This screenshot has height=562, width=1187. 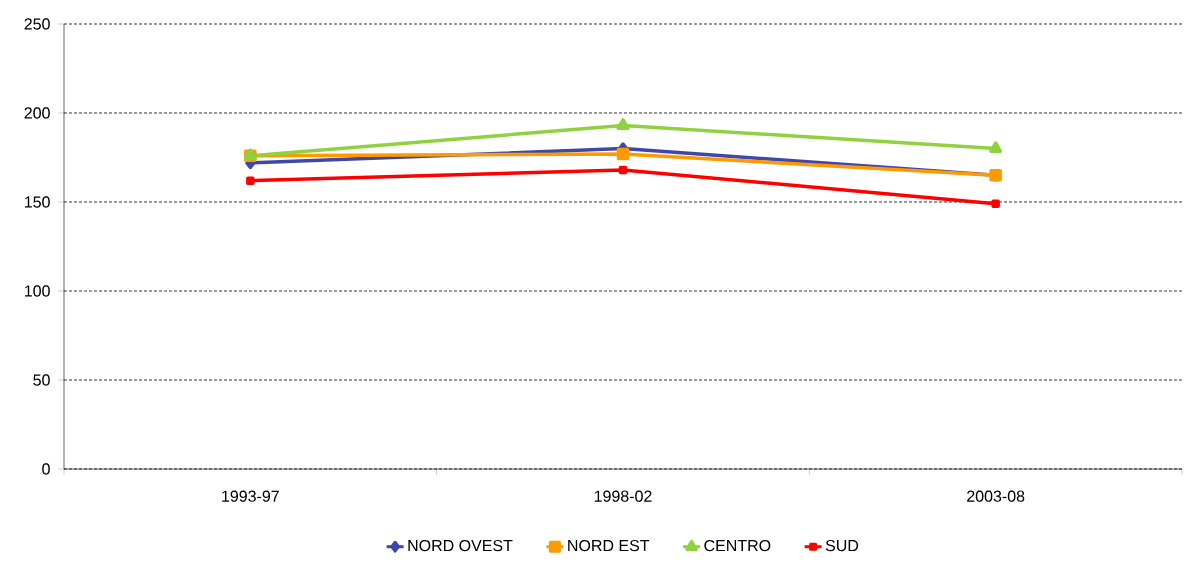 I want to click on y-tick-label: 150, so click(x=37, y=202).